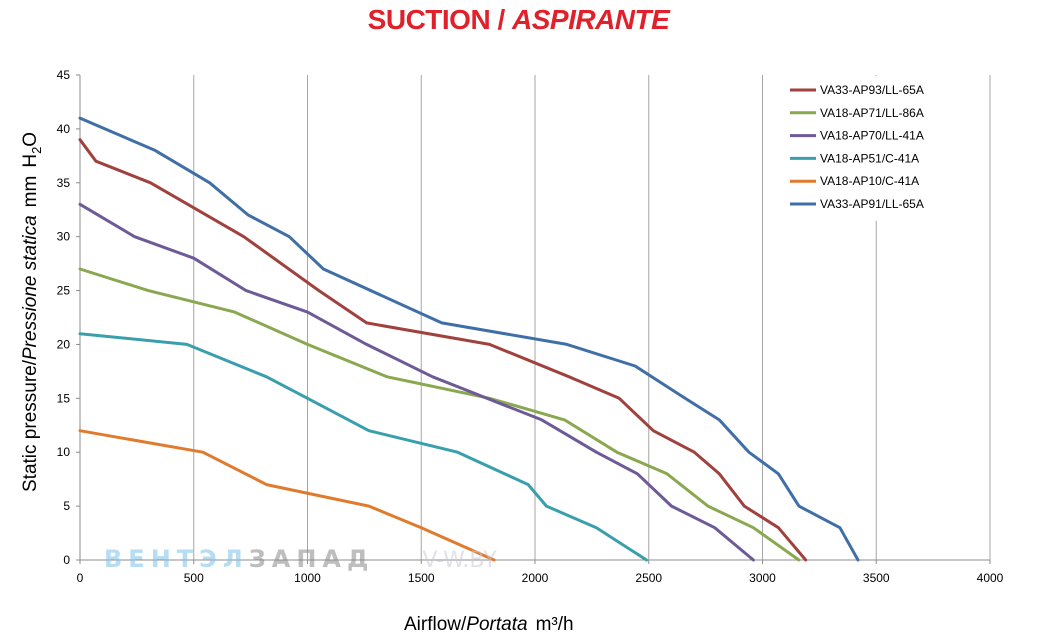 The height and width of the screenshot is (639, 1037). Describe the element at coordinates (64, 344) in the screenshot. I see `y-tick-label: 20` at that location.